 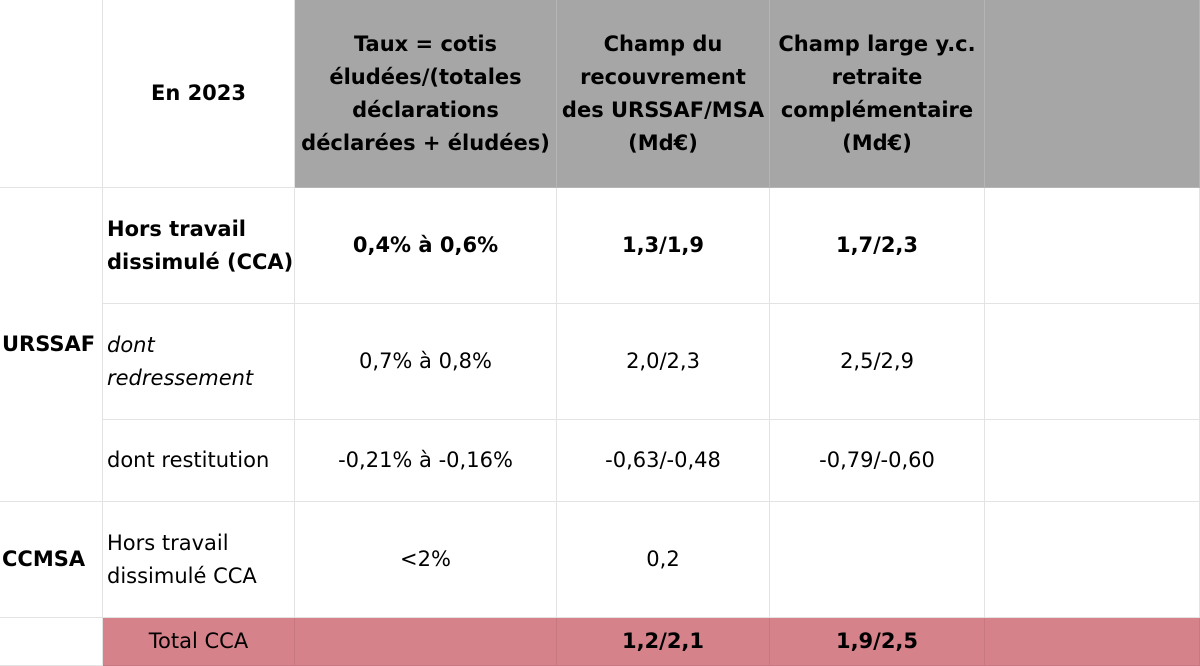 What do you see at coordinates (199, 642) in the screenshot?
I see `total-label: Total CCA` at bounding box center [199, 642].